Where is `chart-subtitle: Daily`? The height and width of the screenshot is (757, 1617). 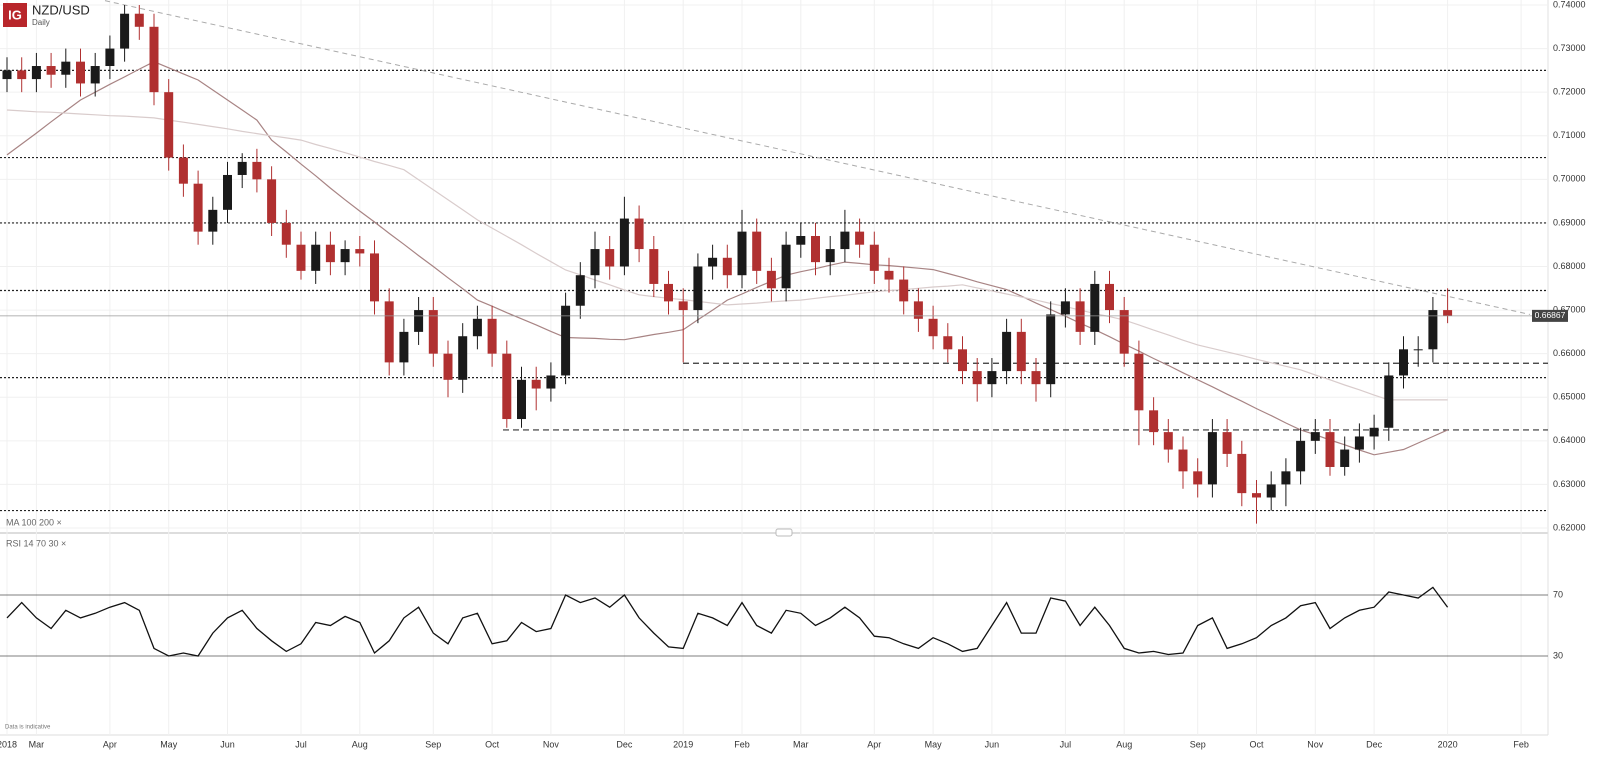
chart-subtitle: Daily is located at coordinates (41, 22).